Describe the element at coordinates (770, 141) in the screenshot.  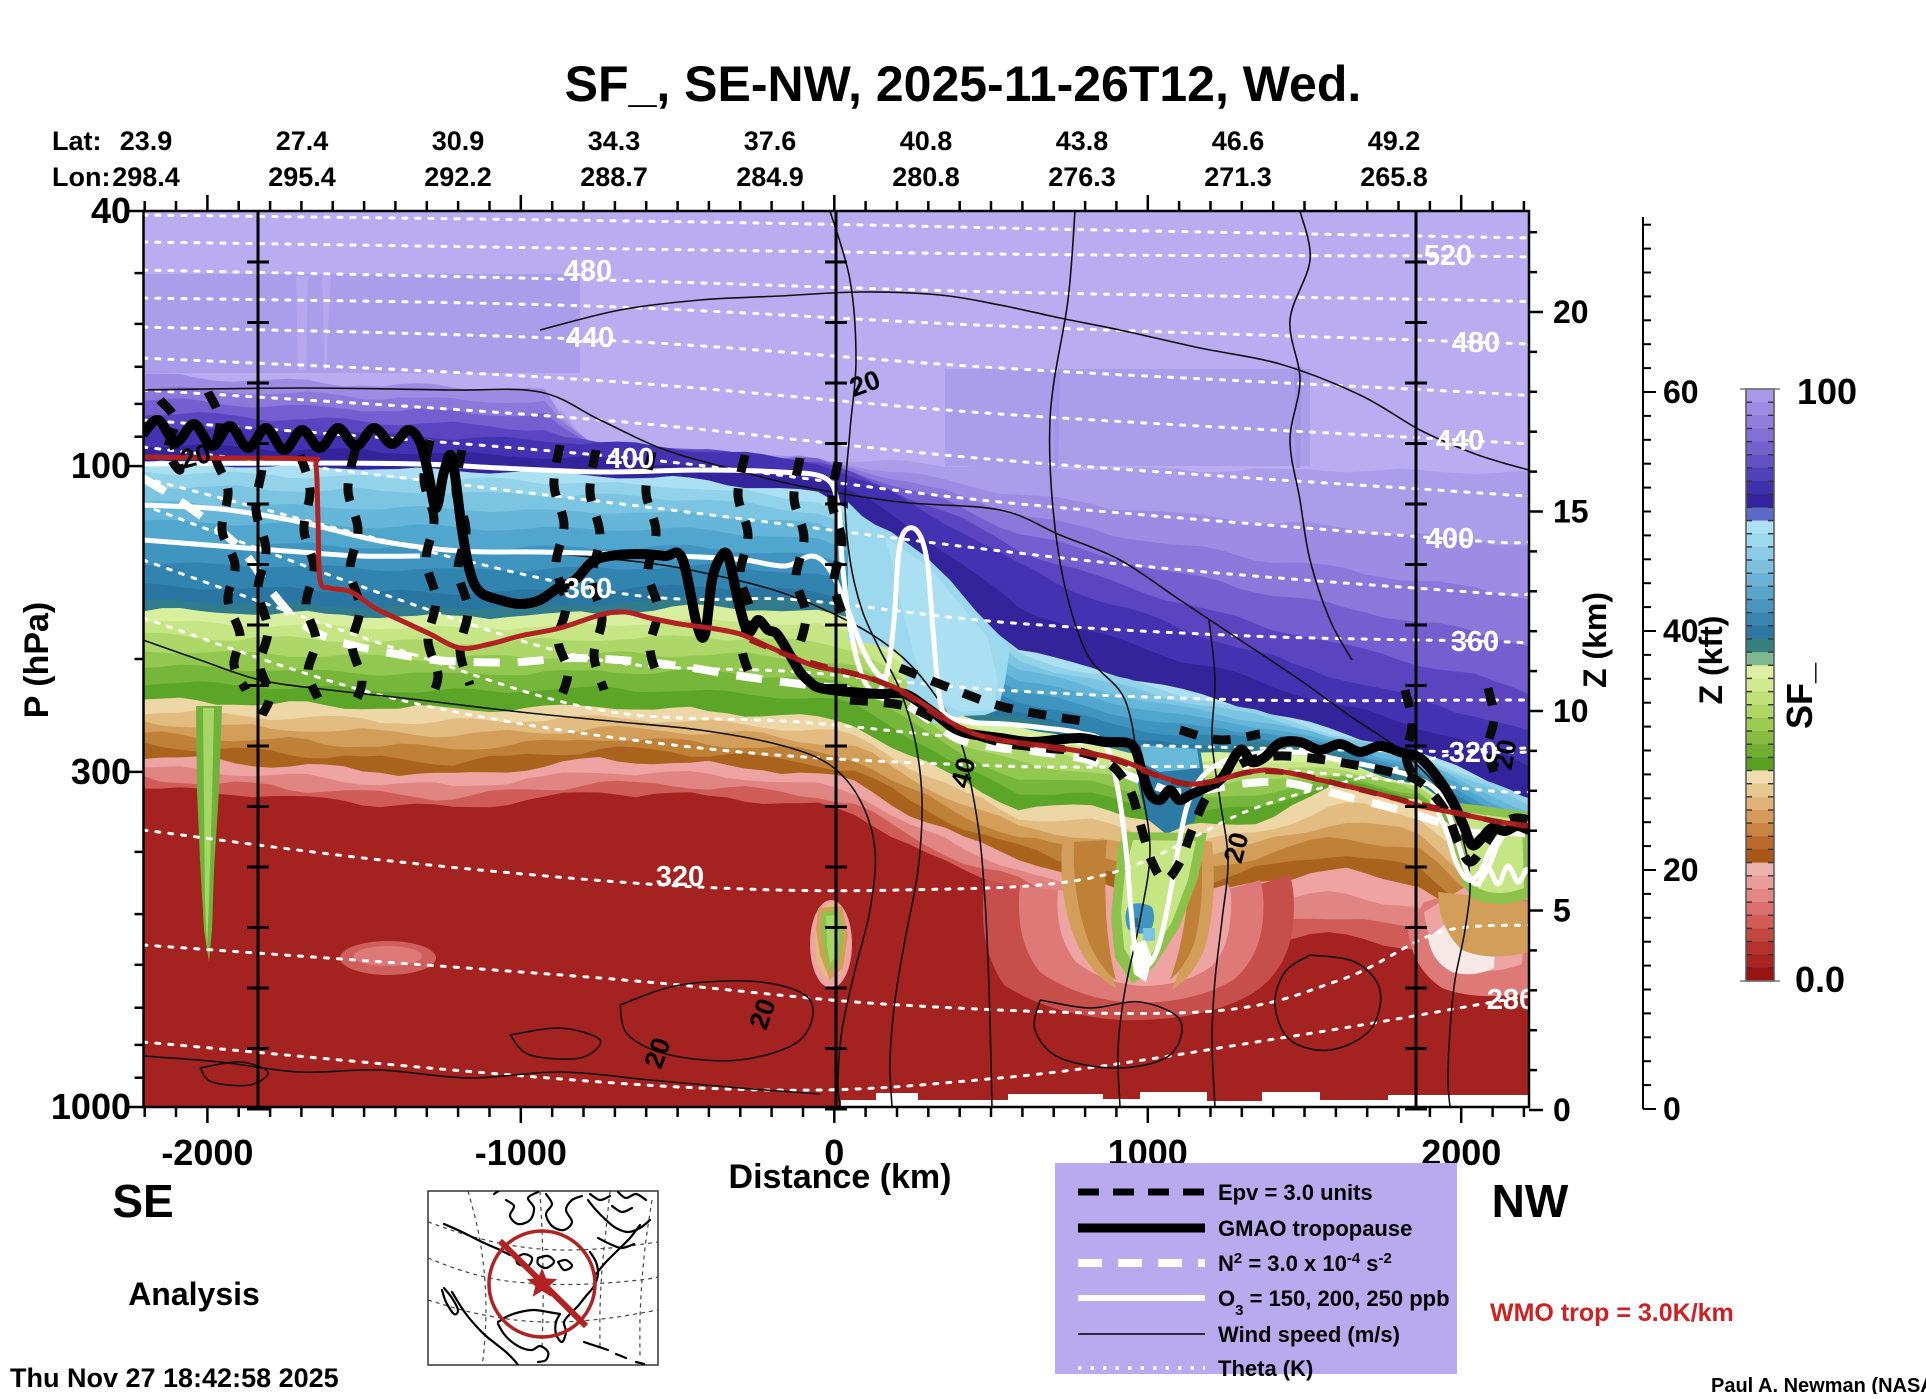
I see `svg-text: 37.6` at that location.